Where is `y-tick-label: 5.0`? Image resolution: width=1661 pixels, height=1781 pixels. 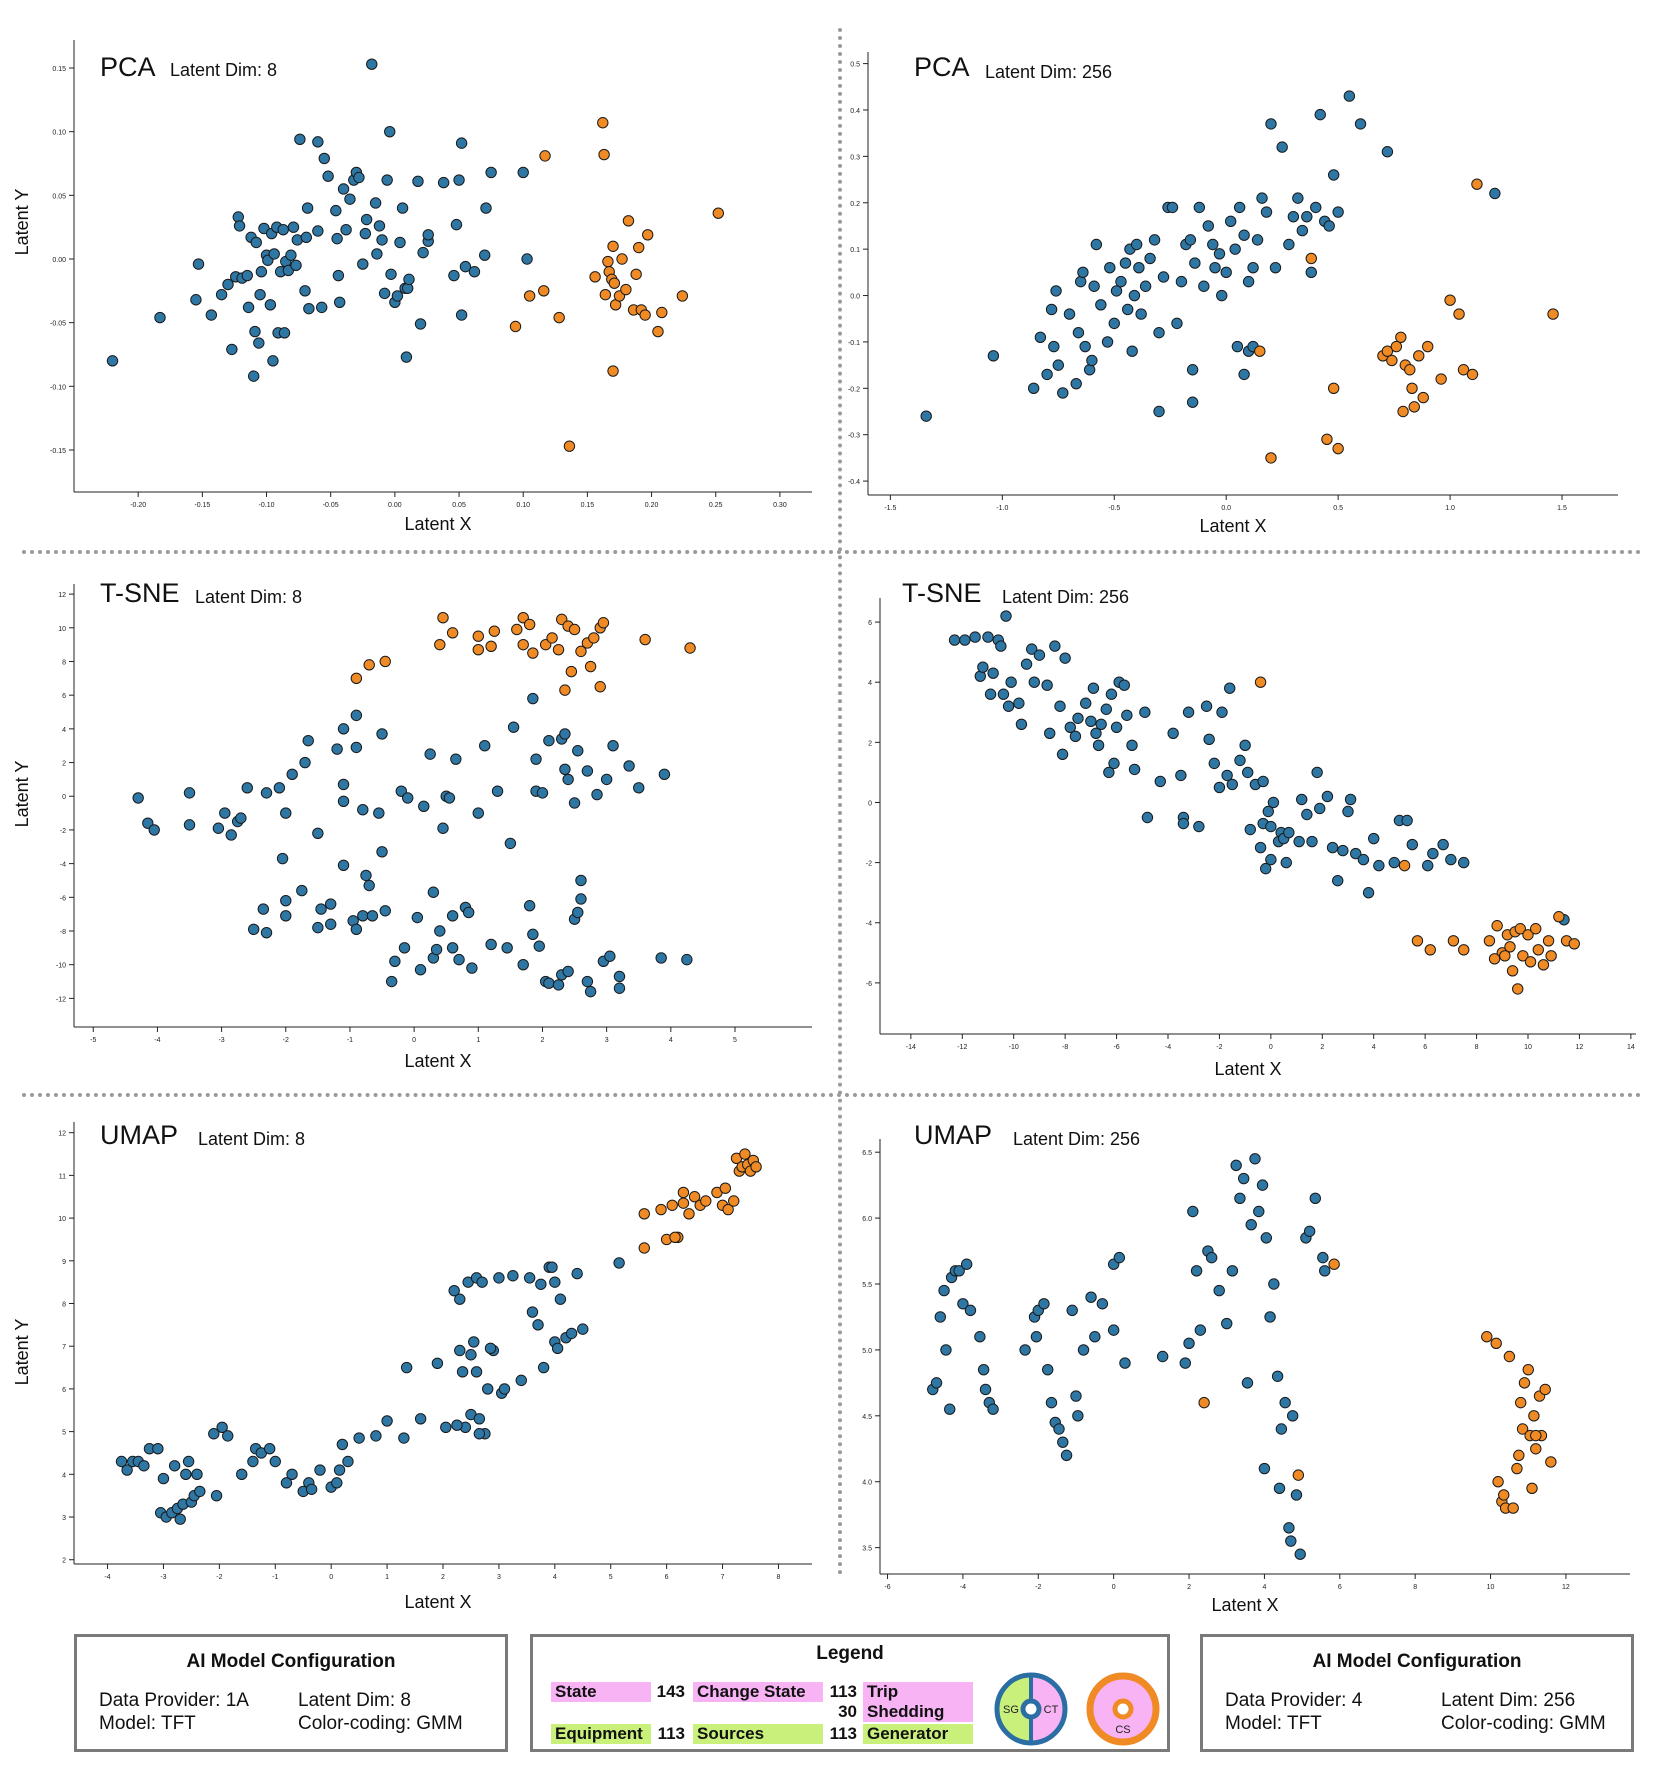 y-tick-label: 5.0 is located at coordinates (867, 1351).